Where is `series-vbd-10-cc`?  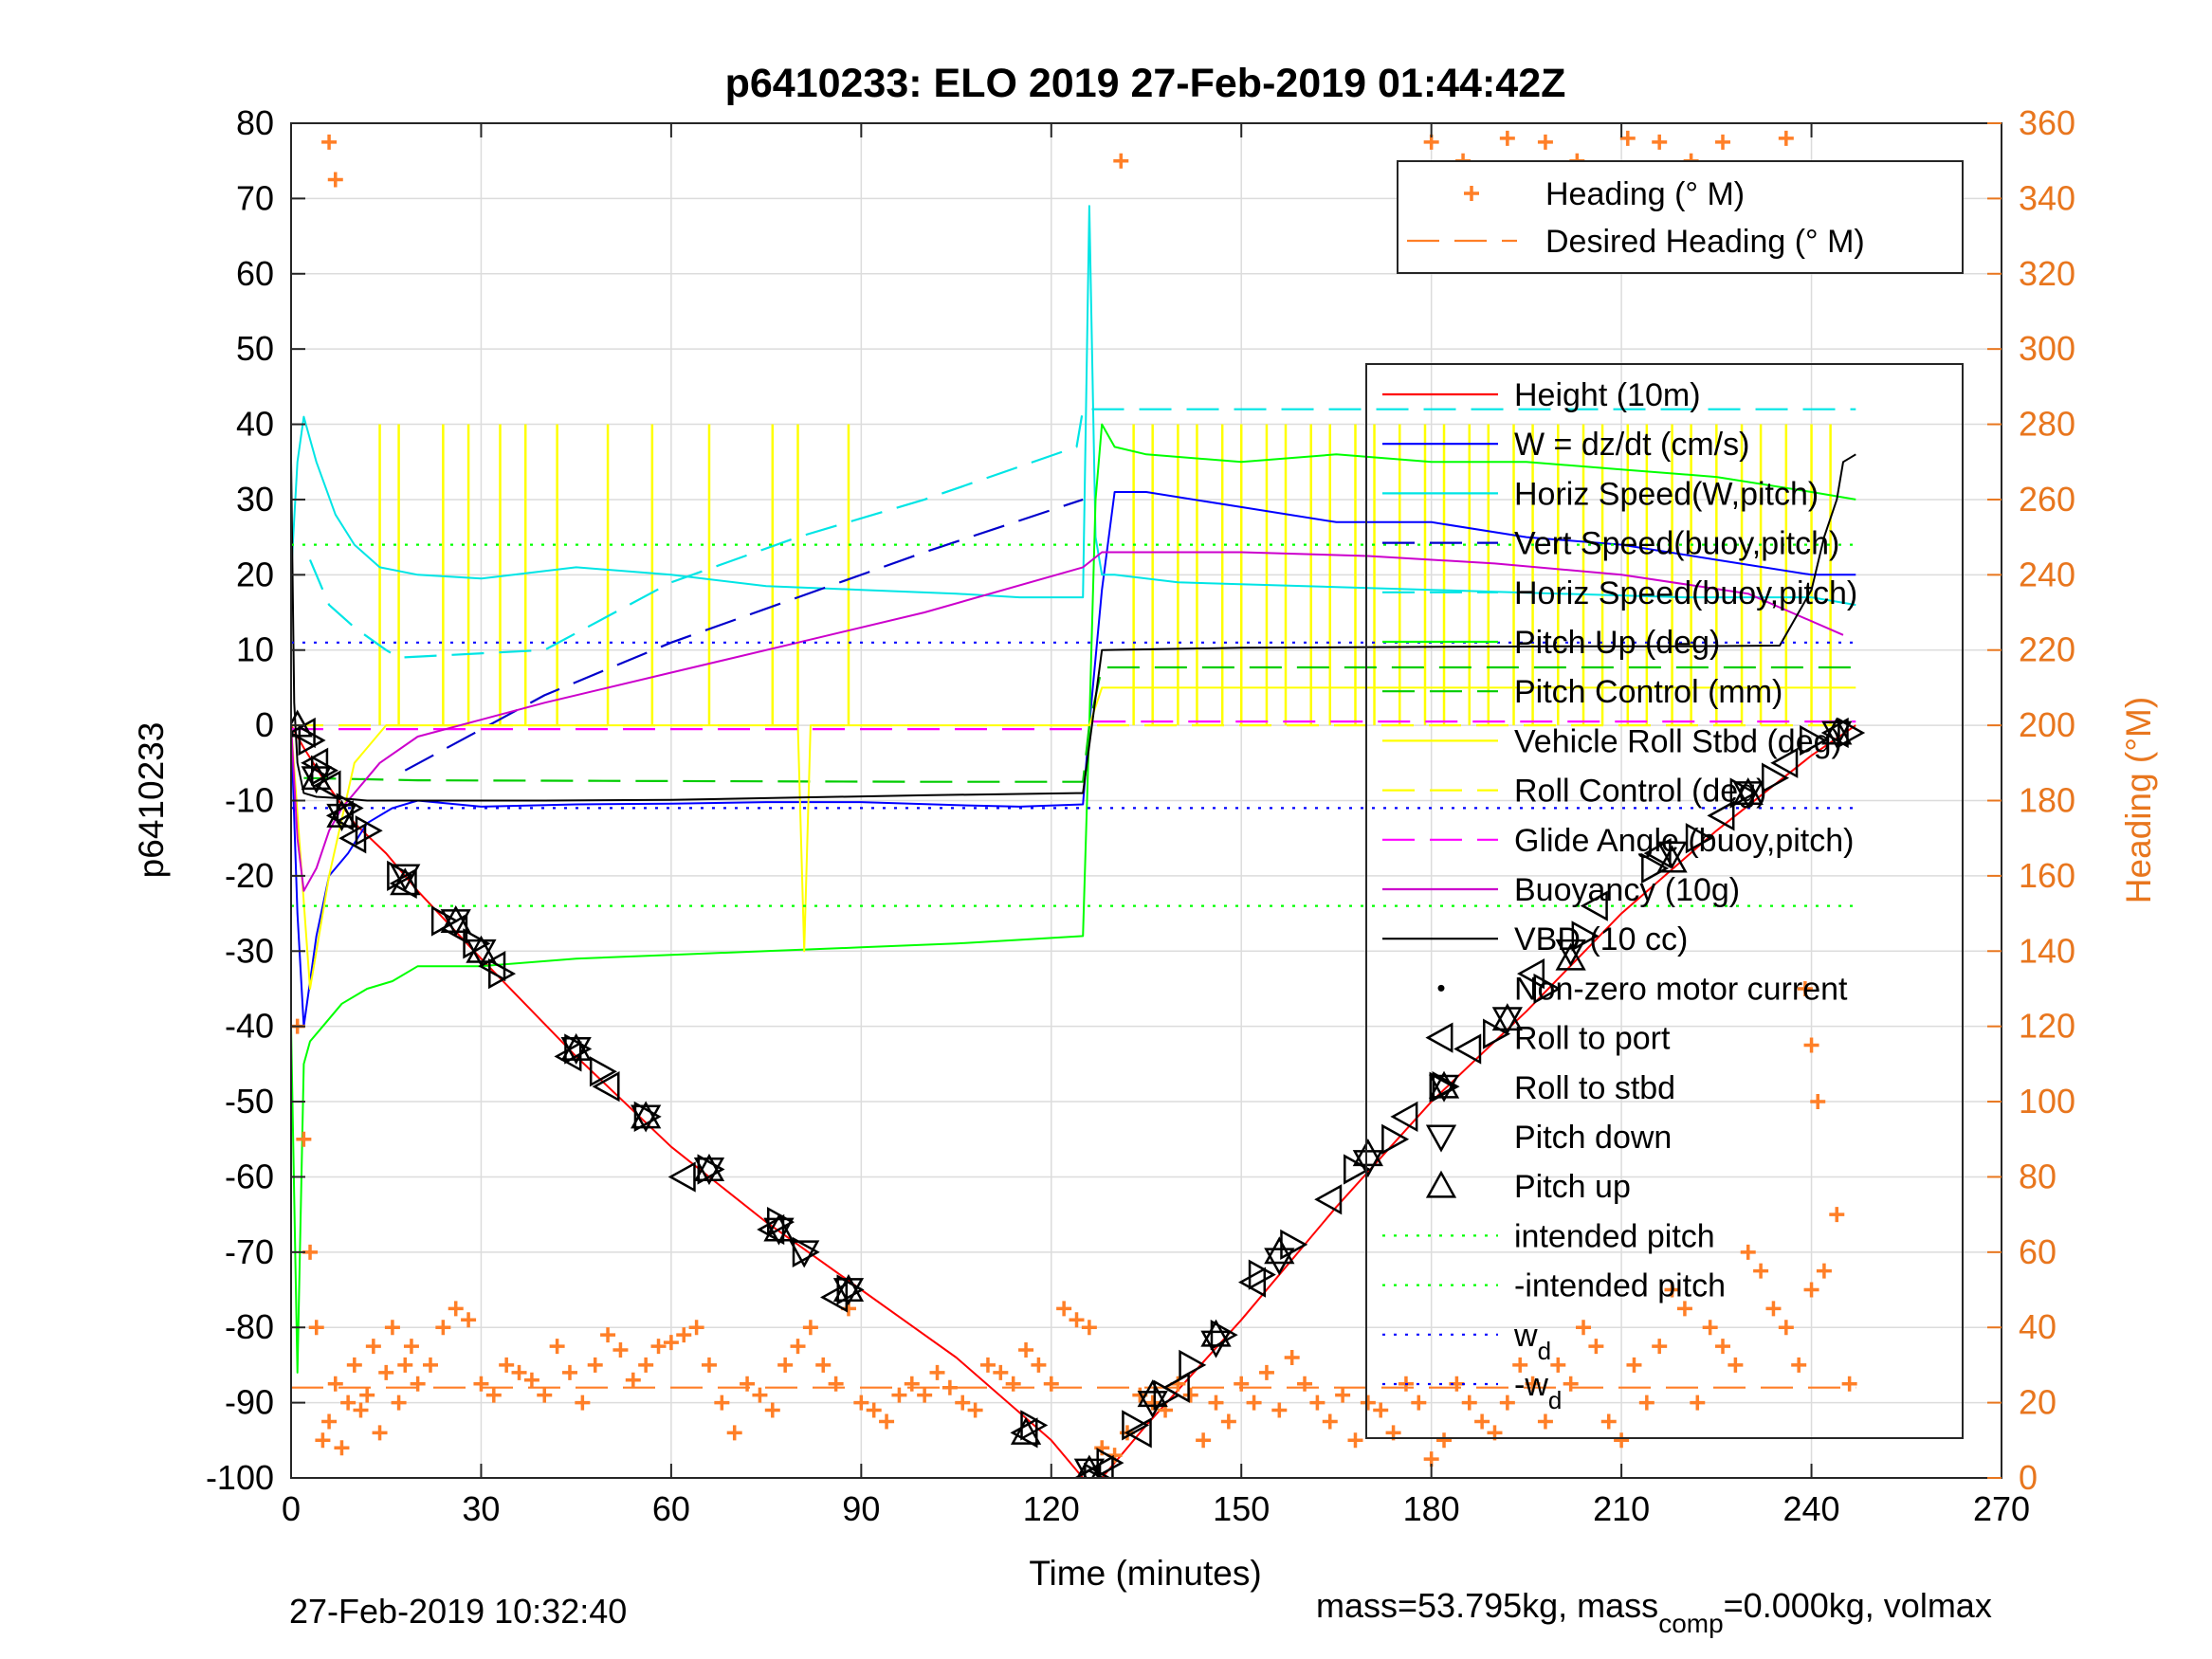 series-vbd-10-cc is located at coordinates (1073, 627).